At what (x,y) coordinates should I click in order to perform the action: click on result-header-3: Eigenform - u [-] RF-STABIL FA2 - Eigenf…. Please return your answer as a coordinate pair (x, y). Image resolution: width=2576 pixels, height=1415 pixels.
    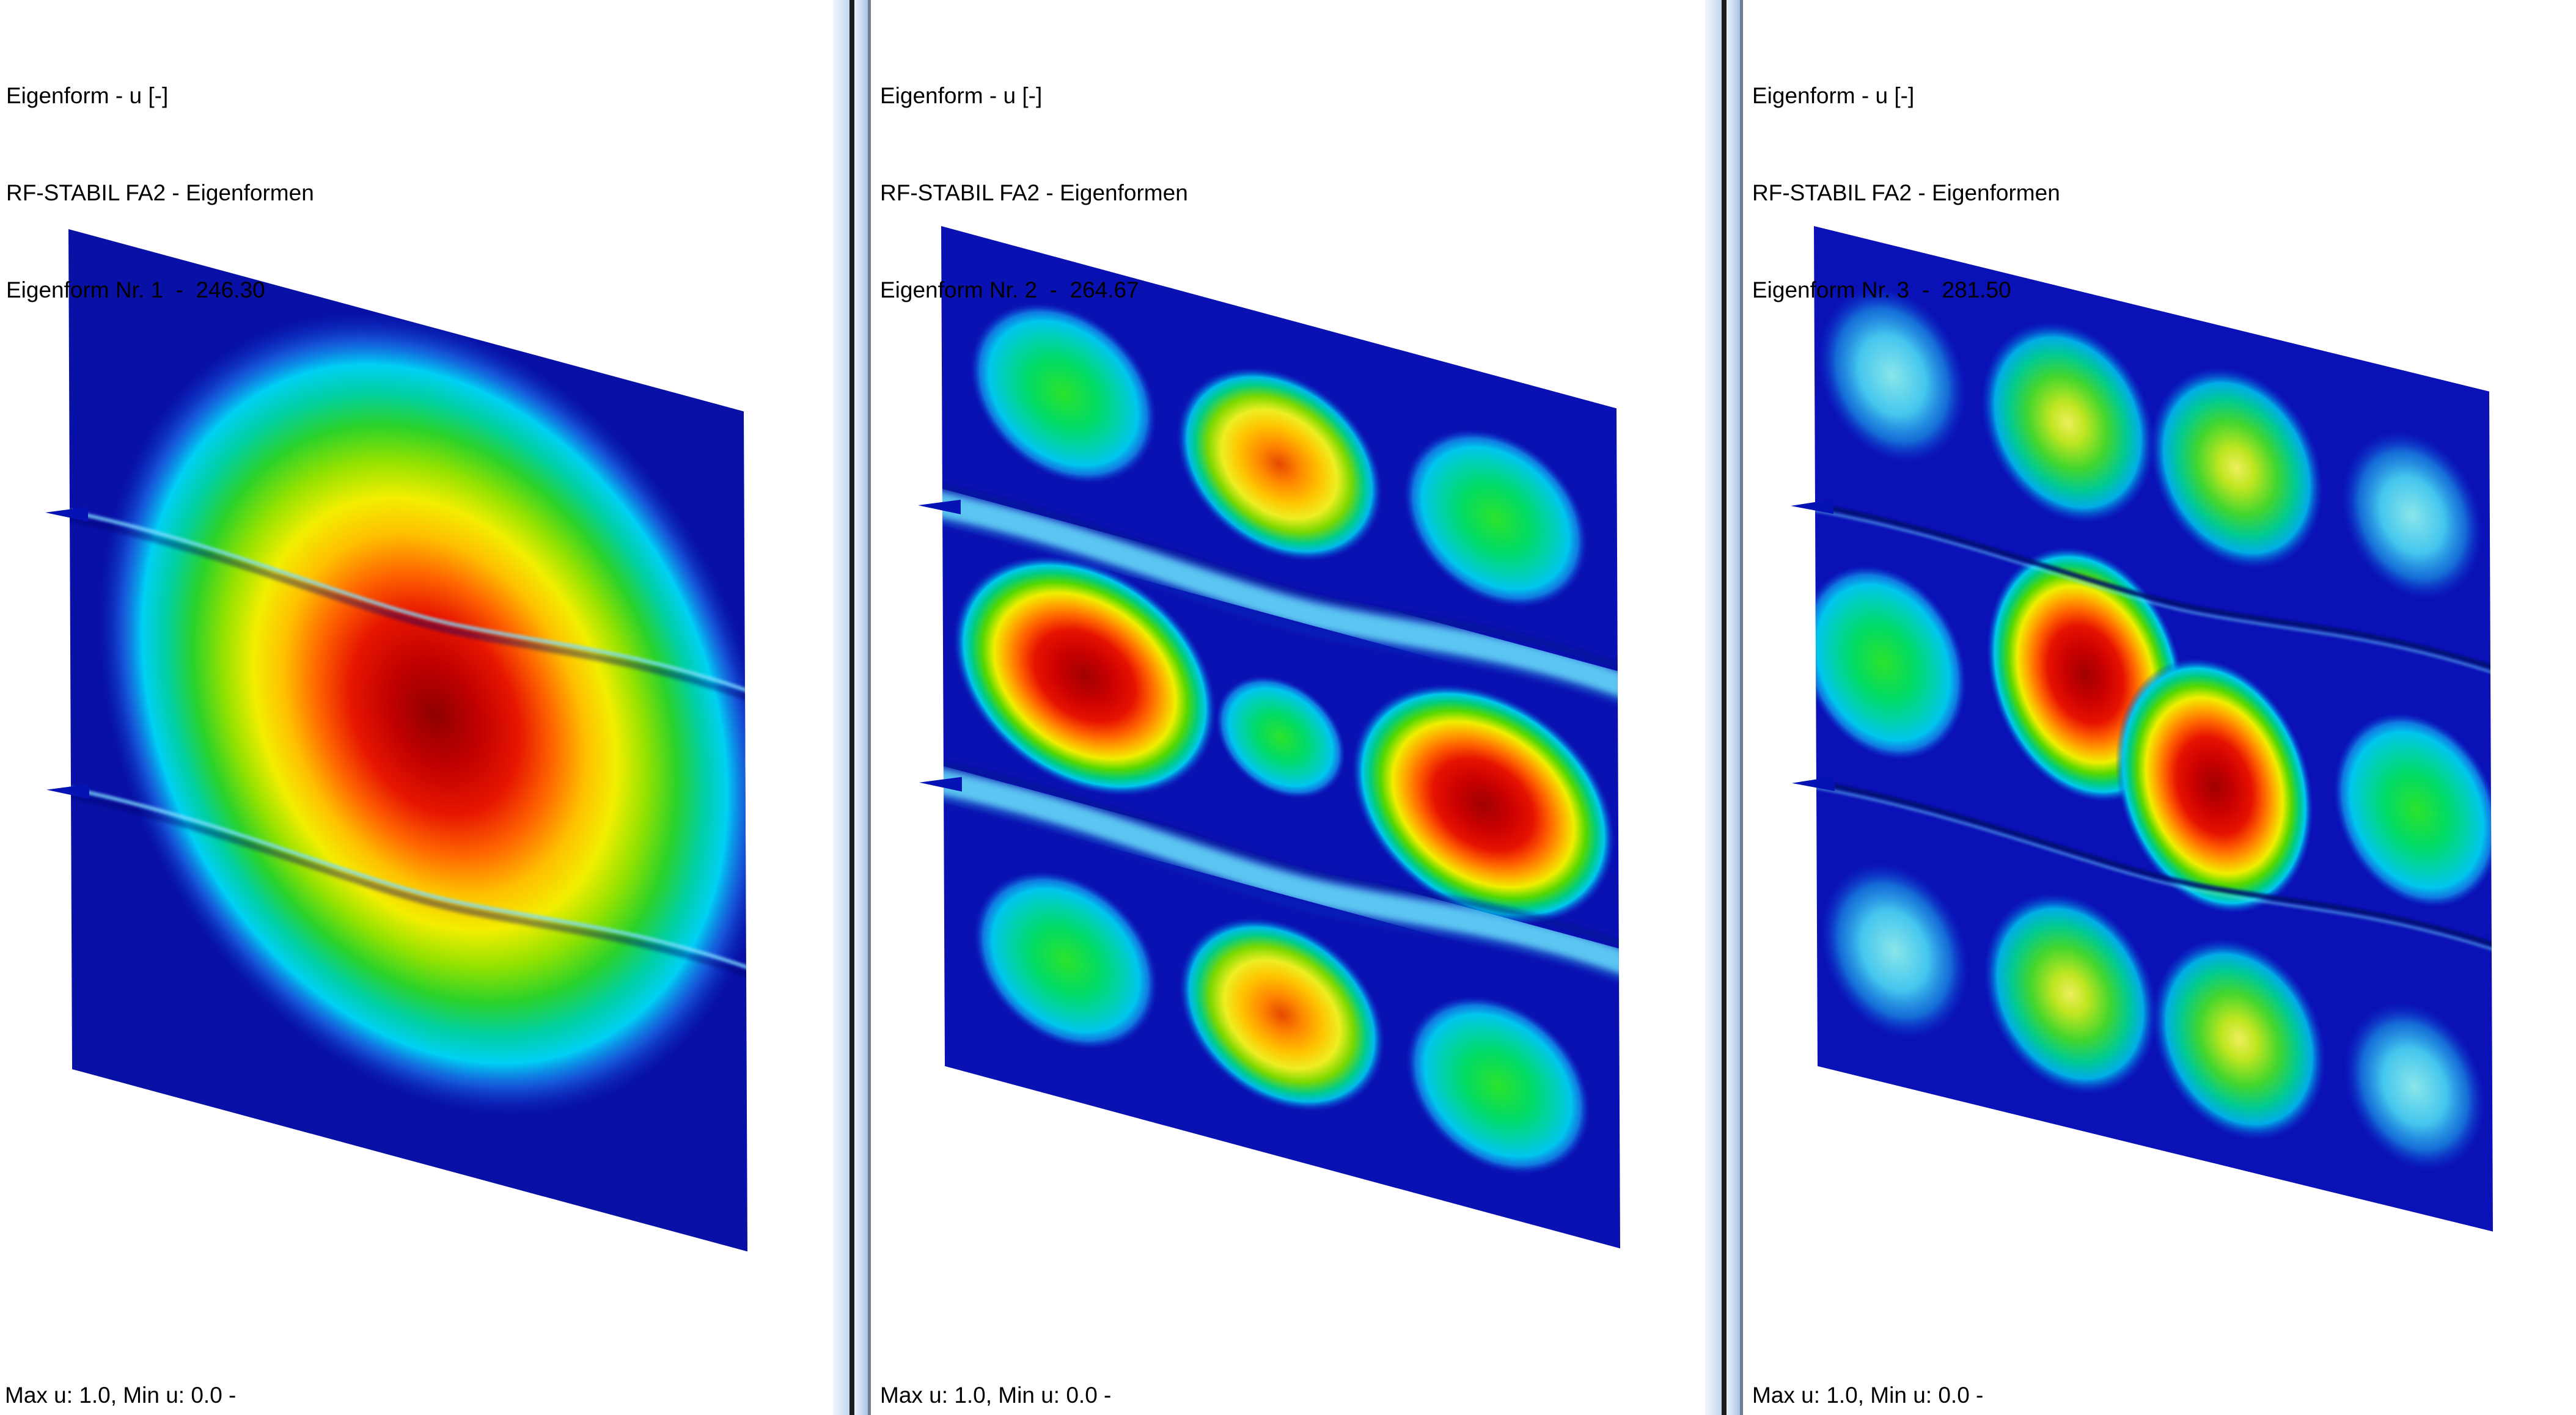
    Looking at the image, I should click on (1906, 193).